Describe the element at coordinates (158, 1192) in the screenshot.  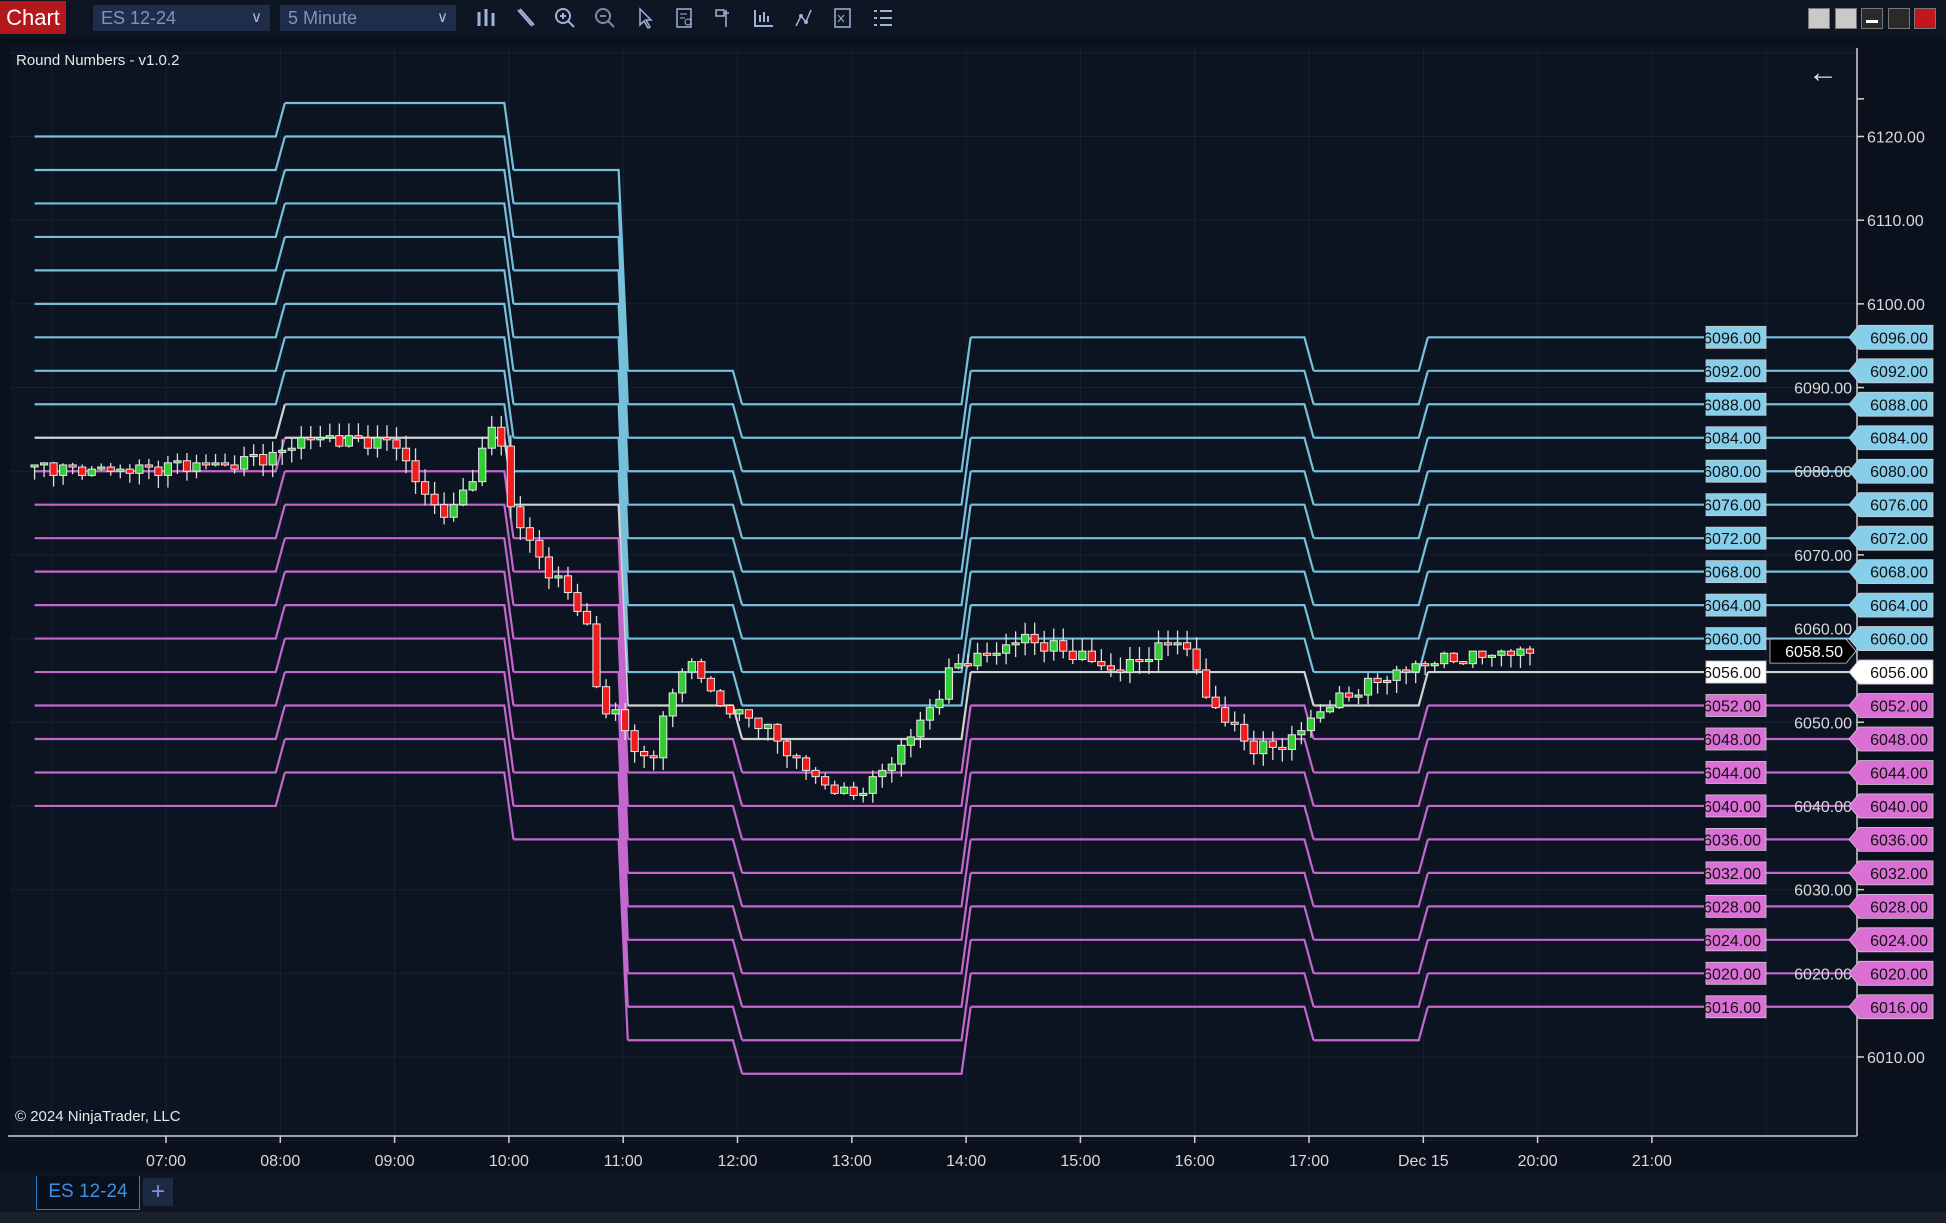
I see `add-tab-button: +` at that location.